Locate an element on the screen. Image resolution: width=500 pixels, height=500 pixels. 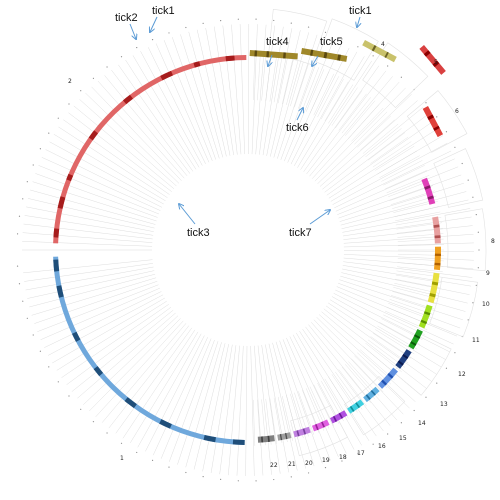
chr-label-6: 6 is located at coordinates (457, 111).